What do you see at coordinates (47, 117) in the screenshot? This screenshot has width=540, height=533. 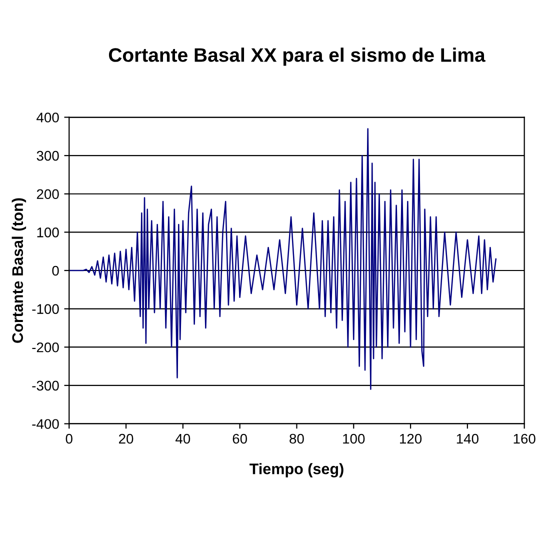 I see `y-tick-label: 400` at bounding box center [47, 117].